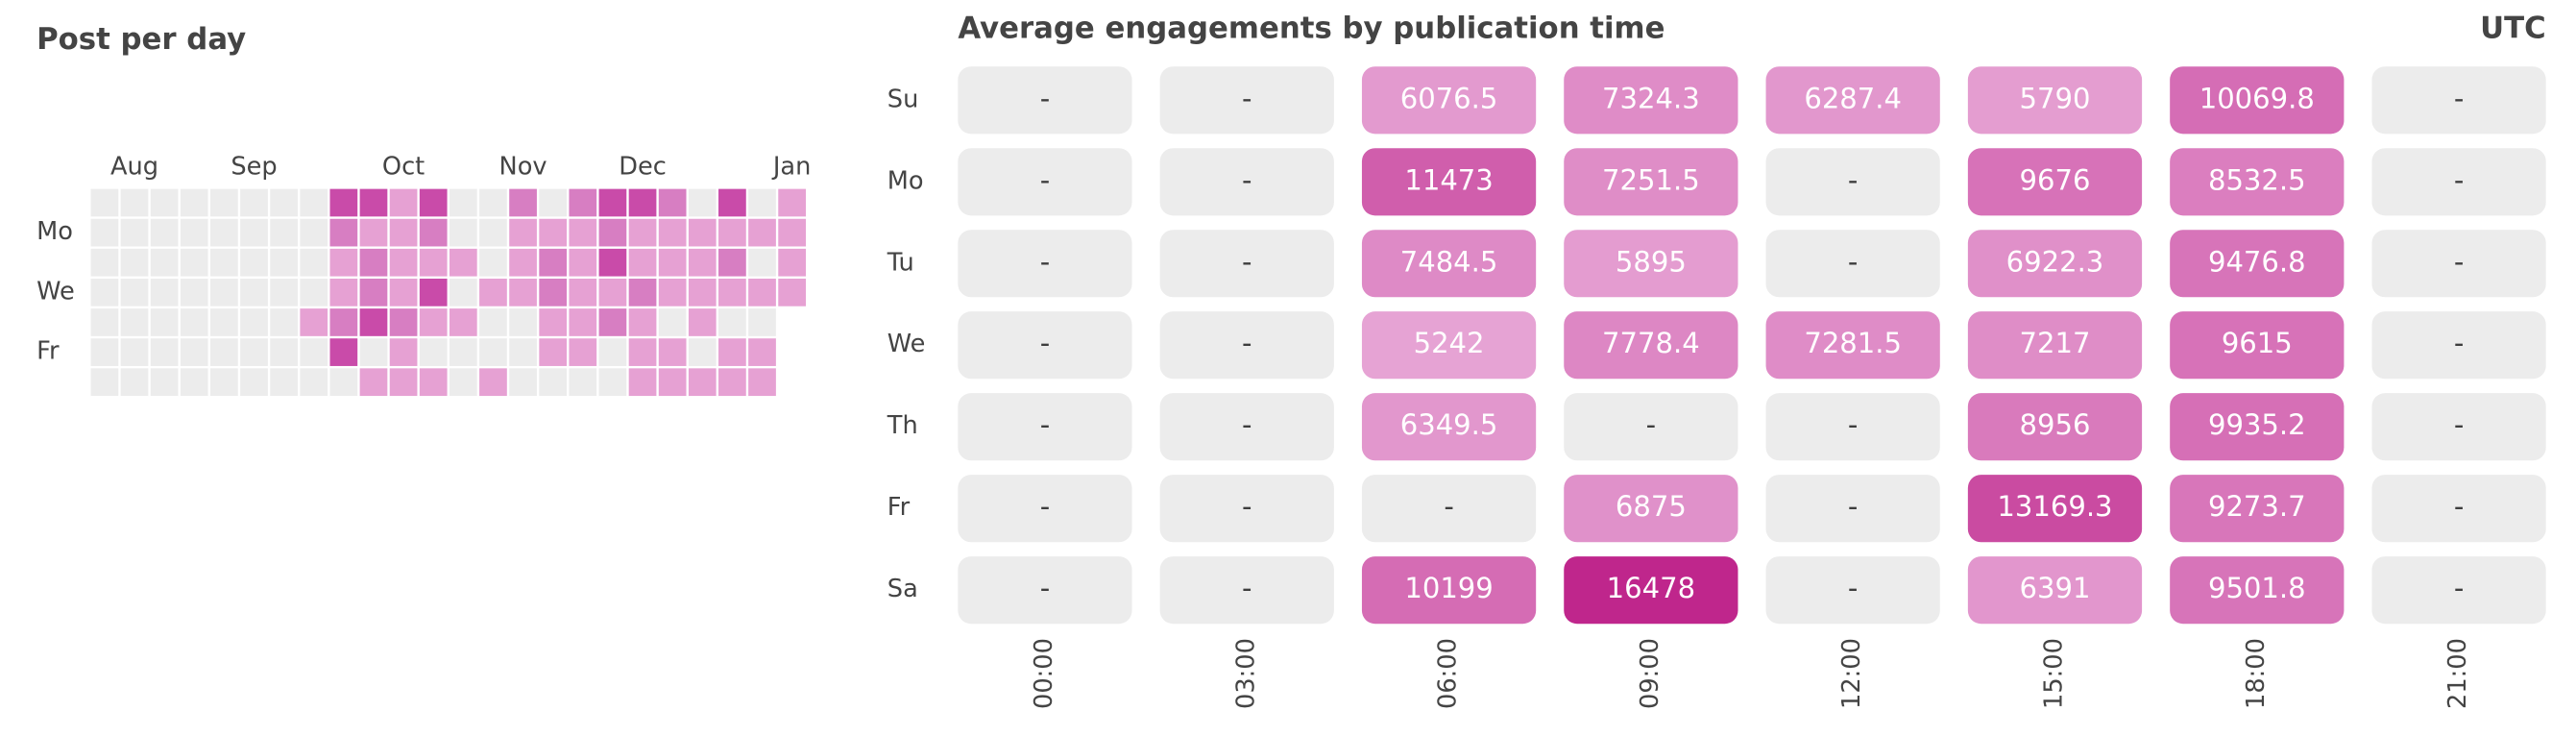 The height and width of the screenshot is (736, 2576). What do you see at coordinates (1651, 343) in the screenshot?
I see `cell-value: 7778.4` at bounding box center [1651, 343].